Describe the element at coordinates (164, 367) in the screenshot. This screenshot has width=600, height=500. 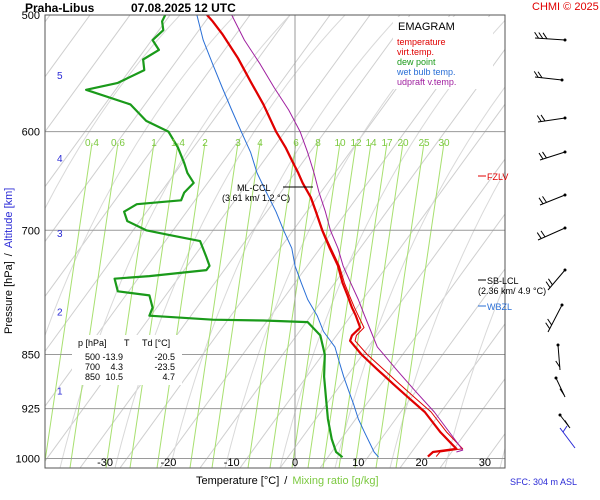
I see `table-cell: -23.5` at that location.